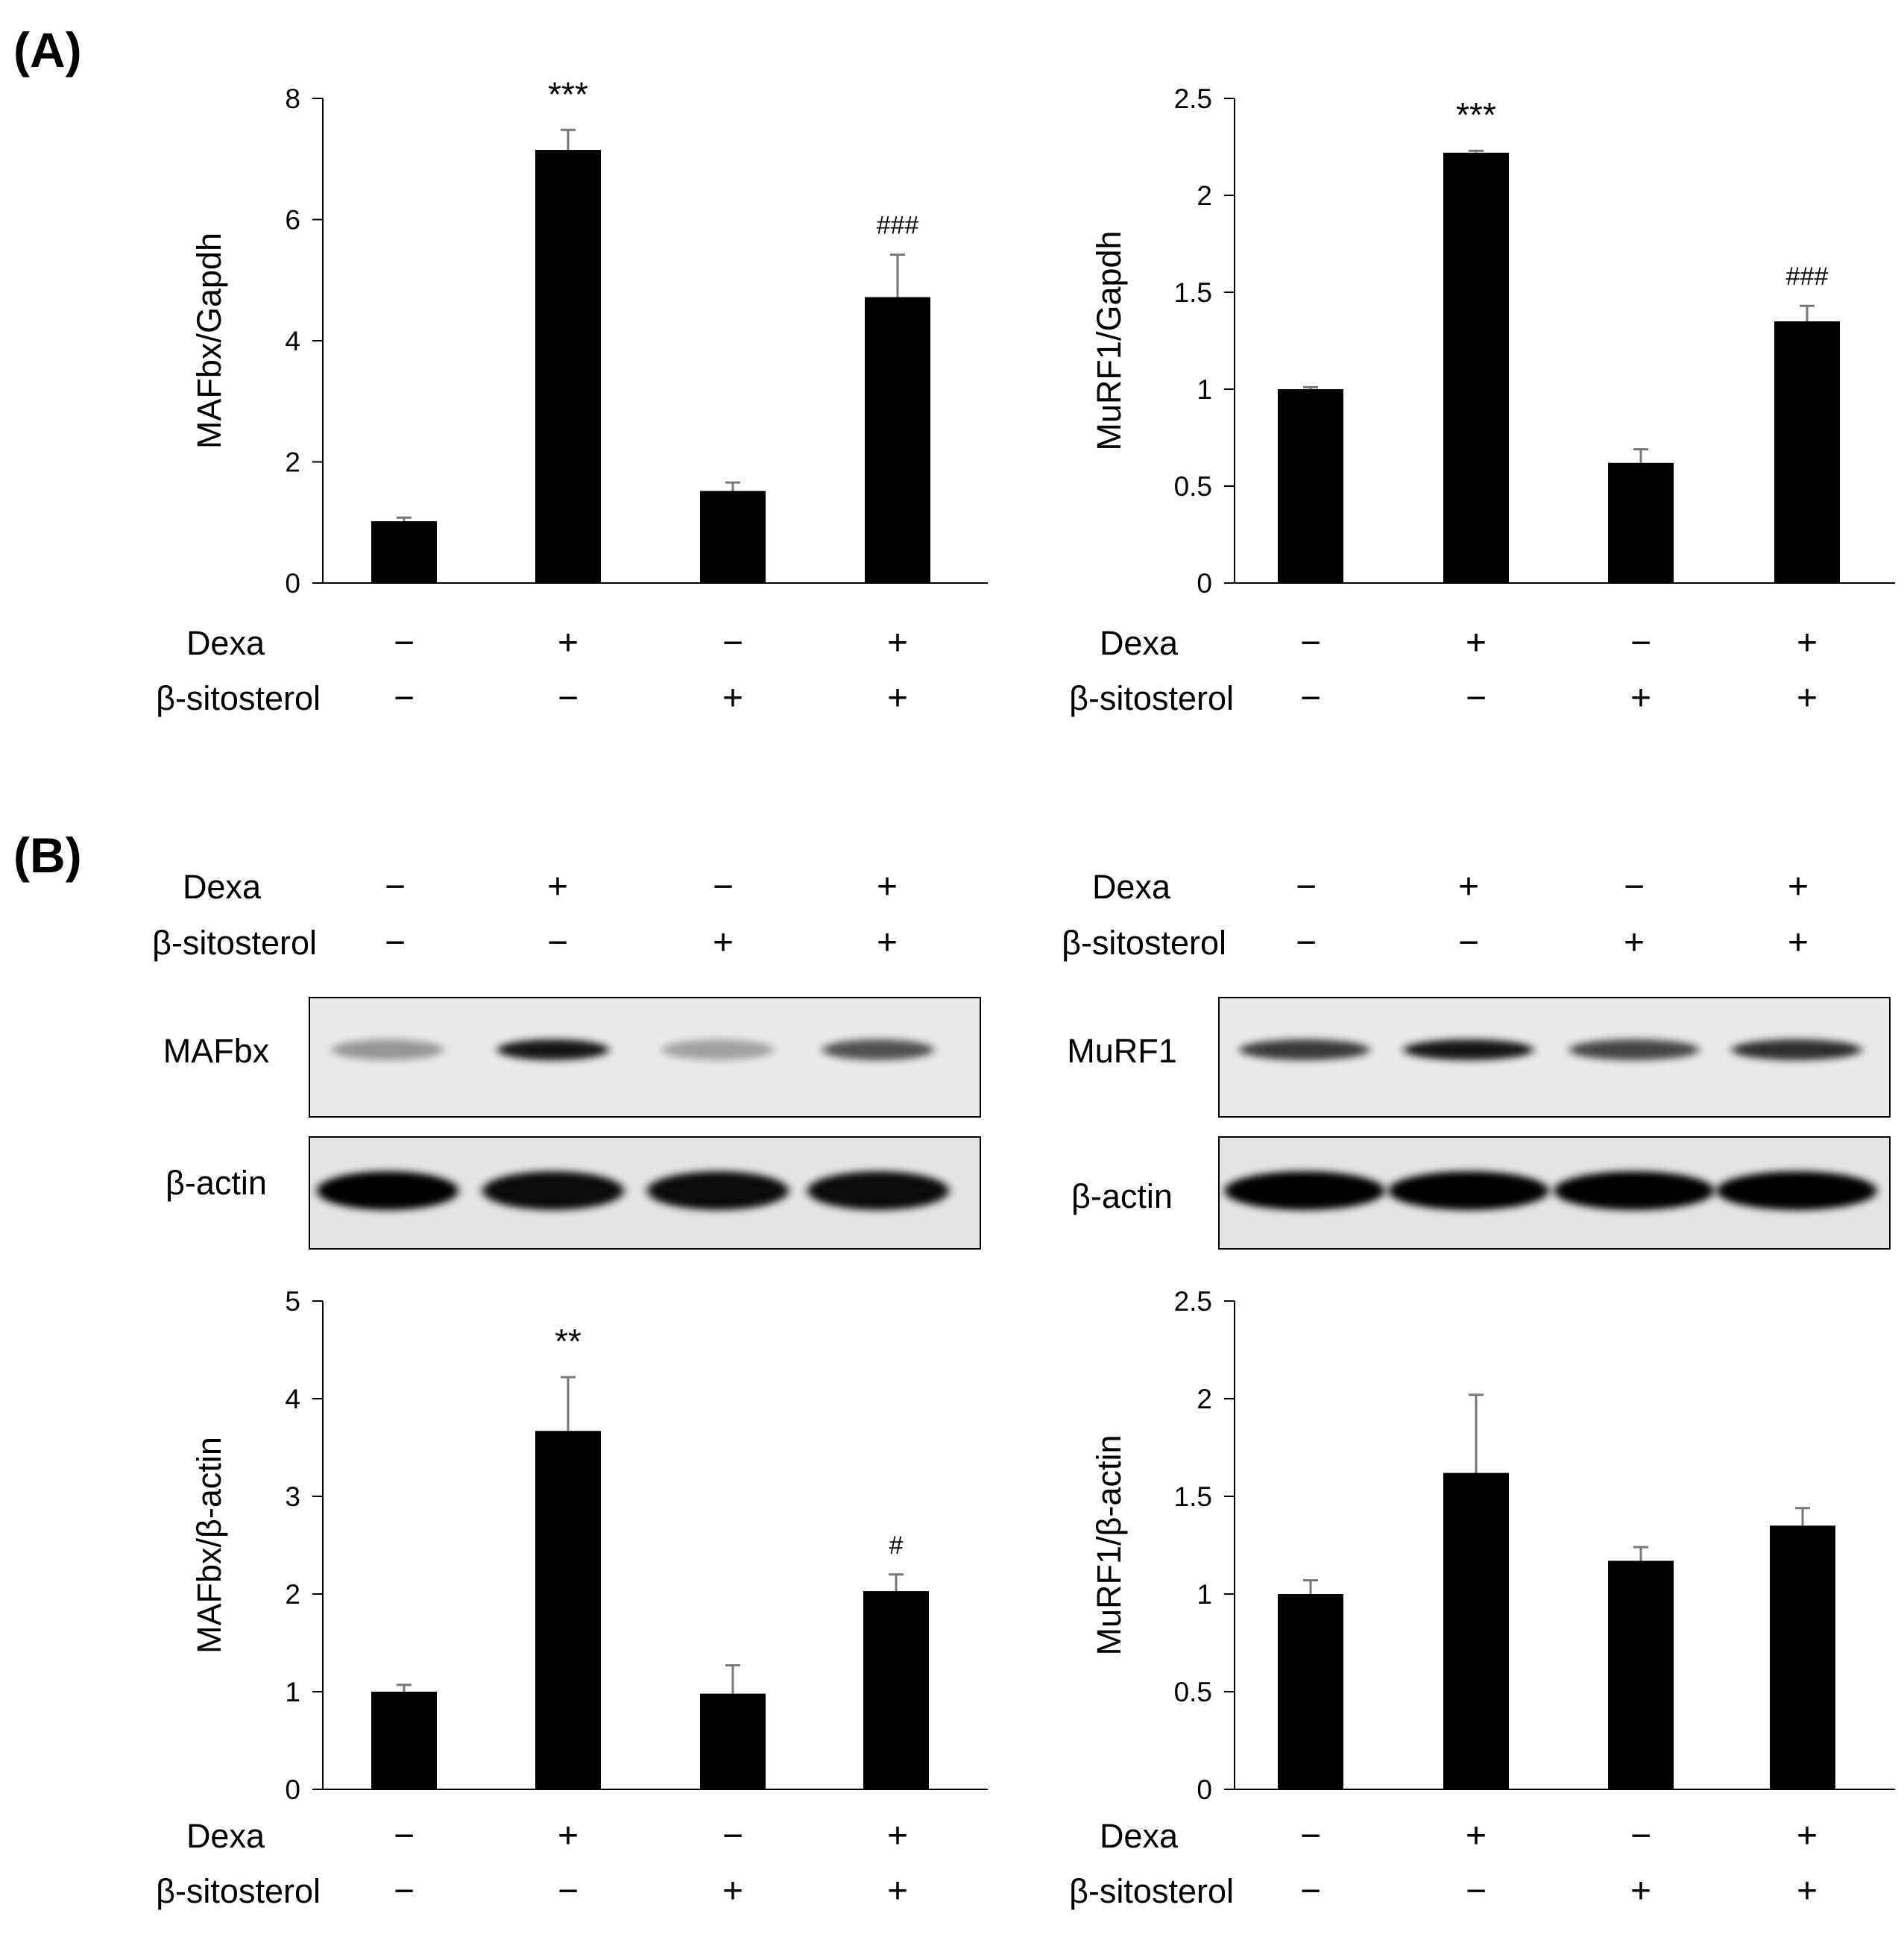 The width and height of the screenshot is (1904, 1934). What do you see at coordinates (532, 1863) in the screenshot?
I see `condition-table-5: Dexa β-sitosterol − − + − − + + +` at bounding box center [532, 1863].